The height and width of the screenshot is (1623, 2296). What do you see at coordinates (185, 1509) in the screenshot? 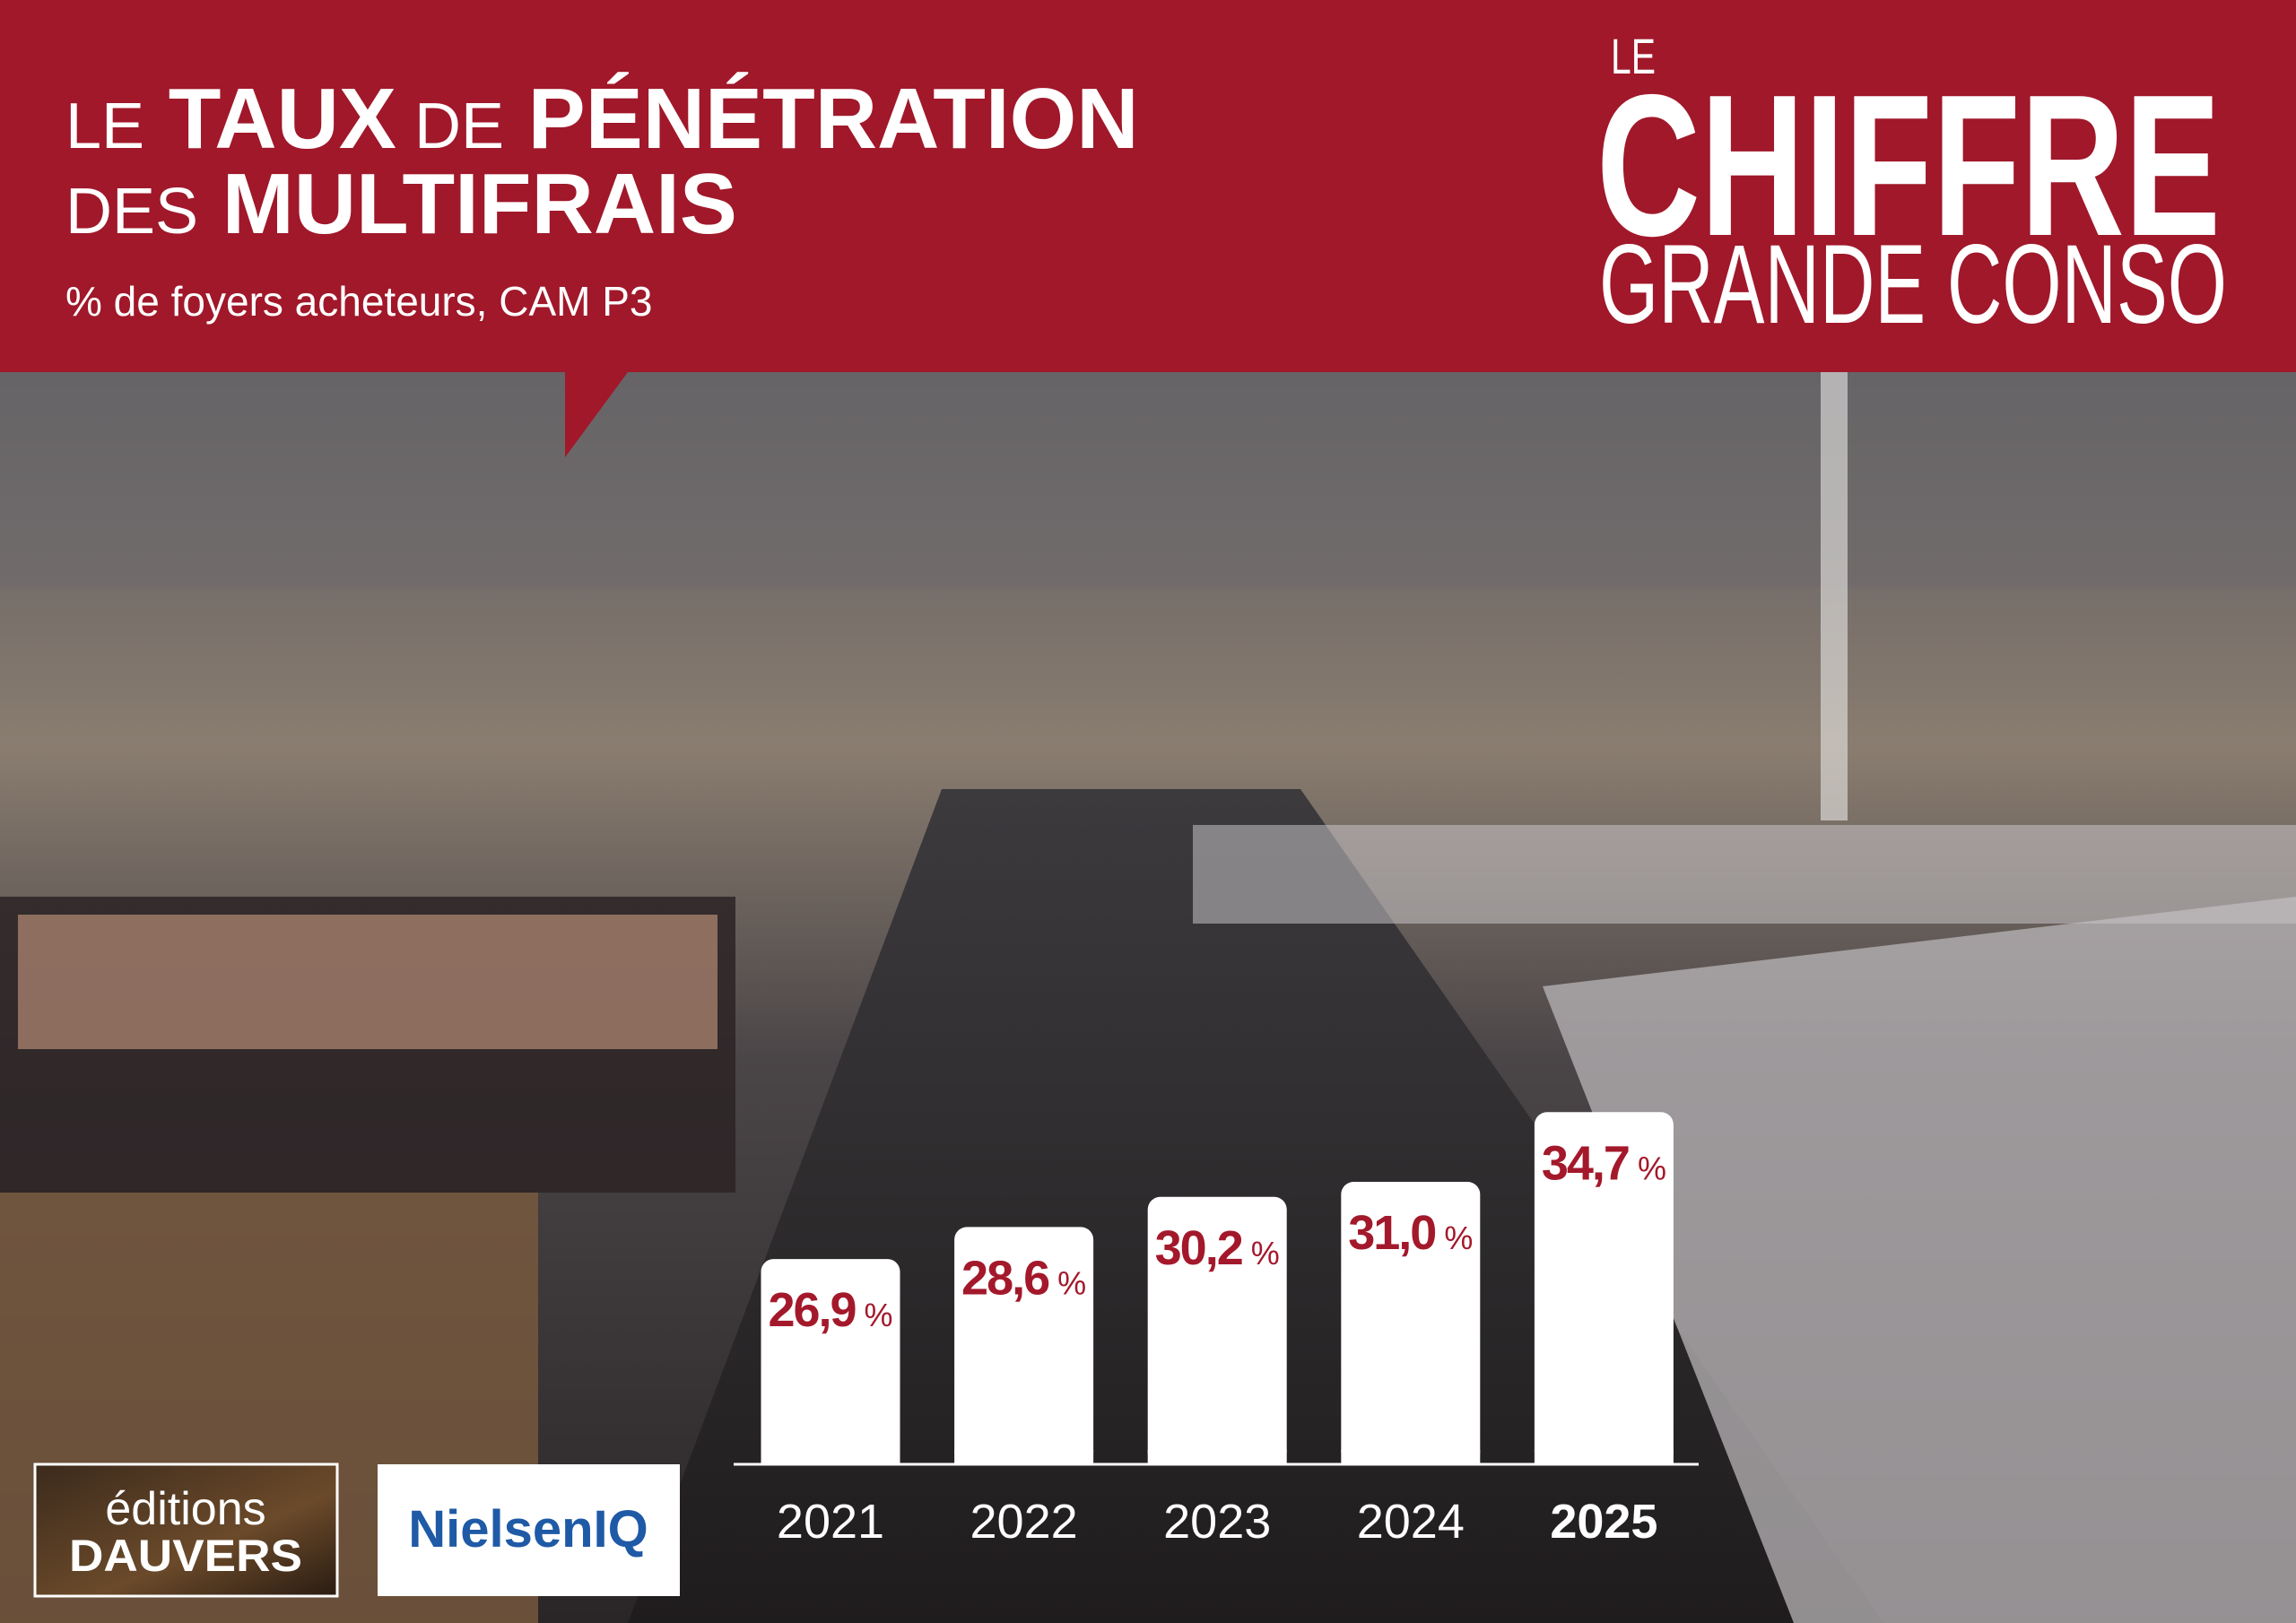
I see `publisher-logo-text: éditions` at bounding box center [185, 1509].